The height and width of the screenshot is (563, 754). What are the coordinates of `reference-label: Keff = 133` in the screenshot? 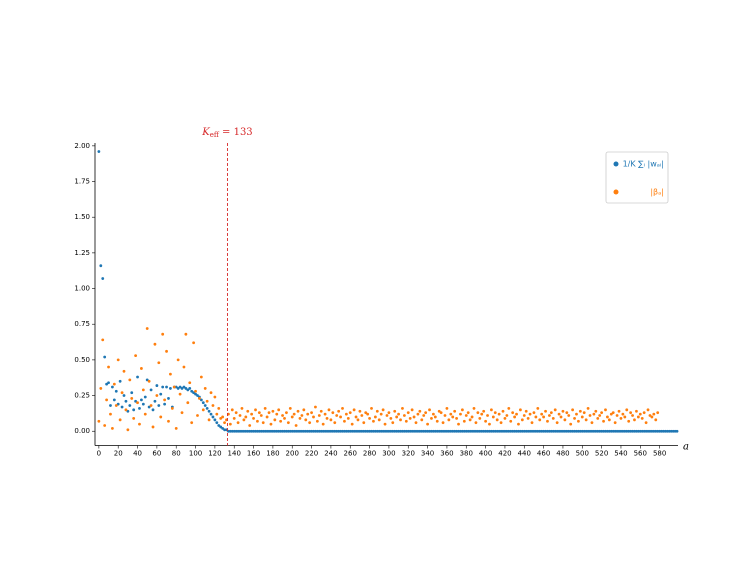 It's located at (226, 133).